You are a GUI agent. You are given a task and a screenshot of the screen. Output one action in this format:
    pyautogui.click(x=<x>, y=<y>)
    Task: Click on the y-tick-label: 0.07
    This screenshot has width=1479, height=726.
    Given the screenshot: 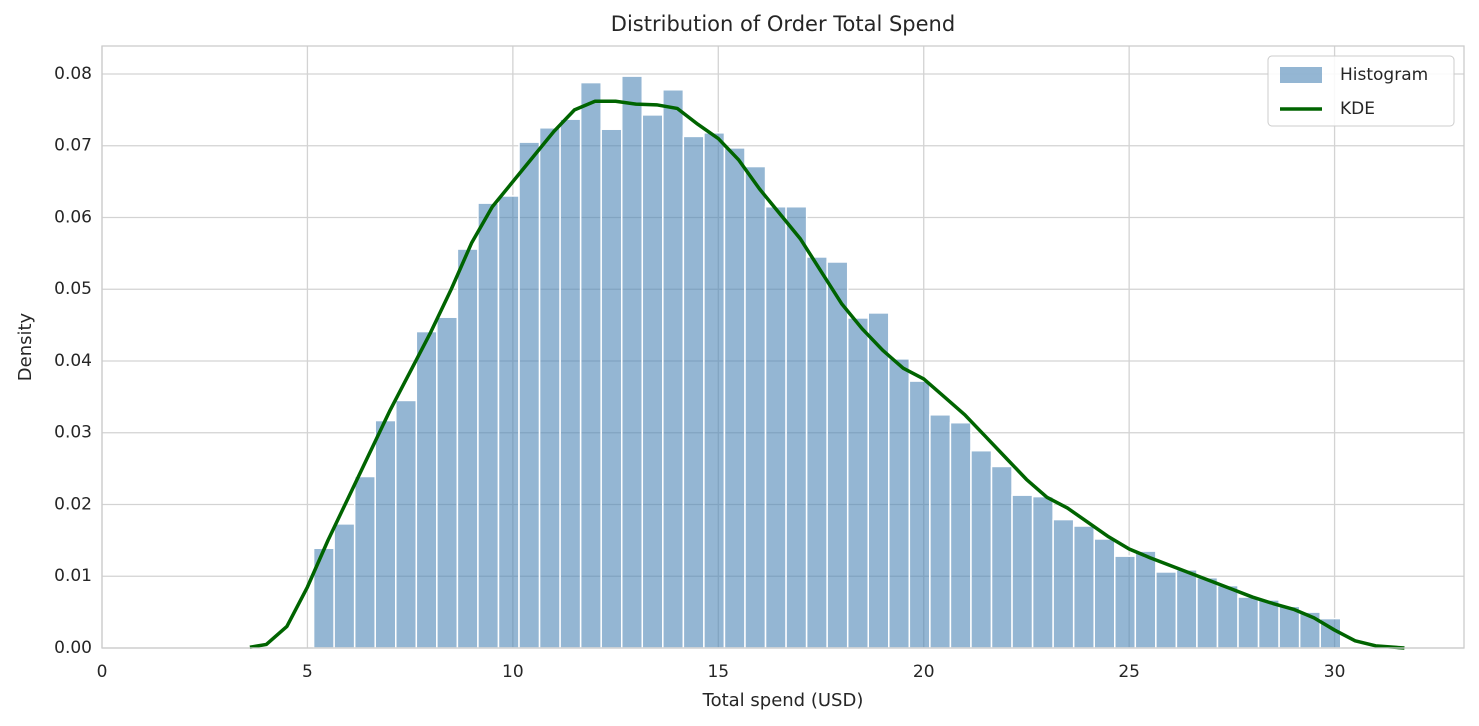 What is the action you would take?
    pyautogui.click(x=73, y=146)
    